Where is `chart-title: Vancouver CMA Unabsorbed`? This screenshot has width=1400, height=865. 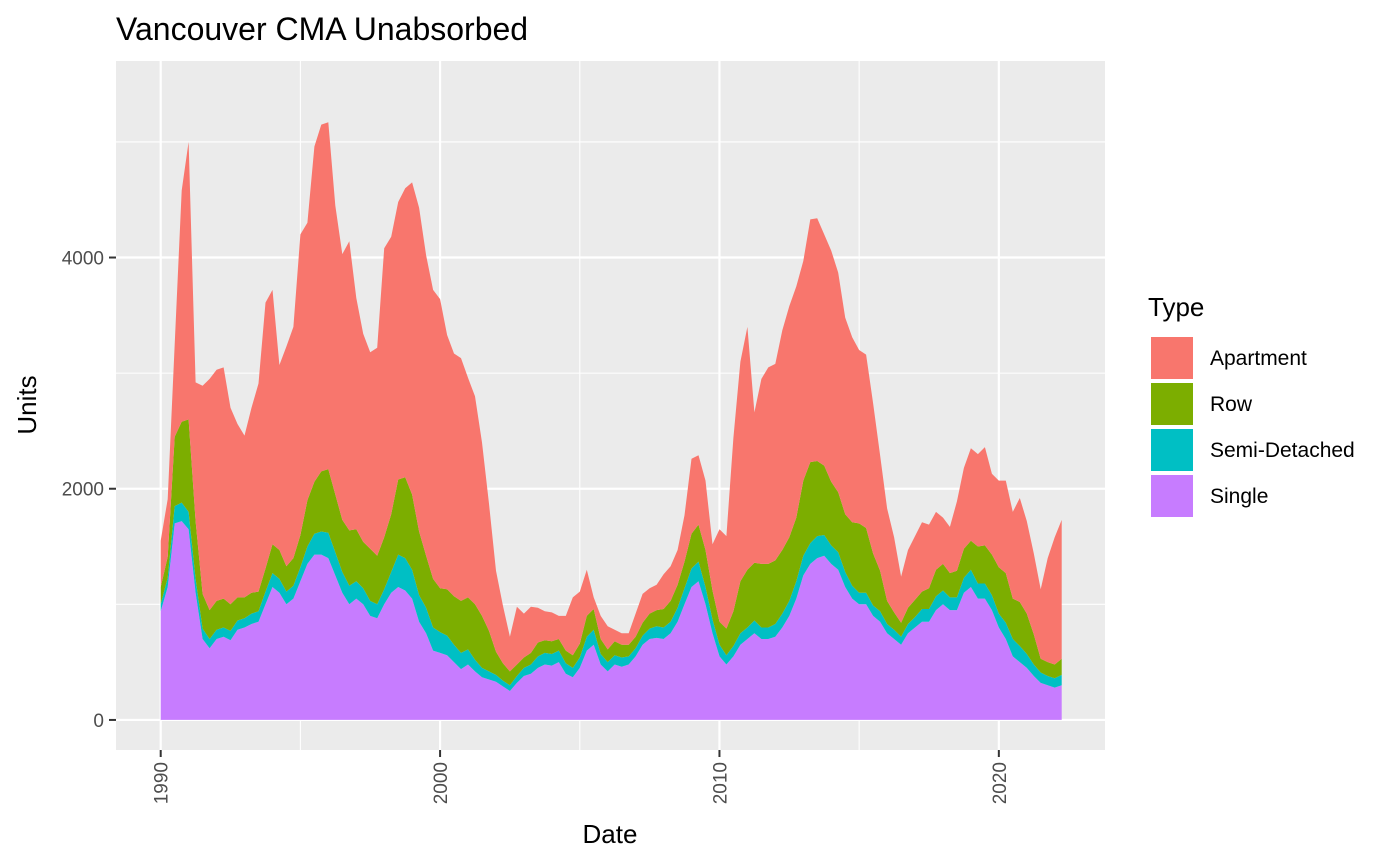 chart-title: Vancouver CMA Unabsorbed is located at coordinates (322, 29).